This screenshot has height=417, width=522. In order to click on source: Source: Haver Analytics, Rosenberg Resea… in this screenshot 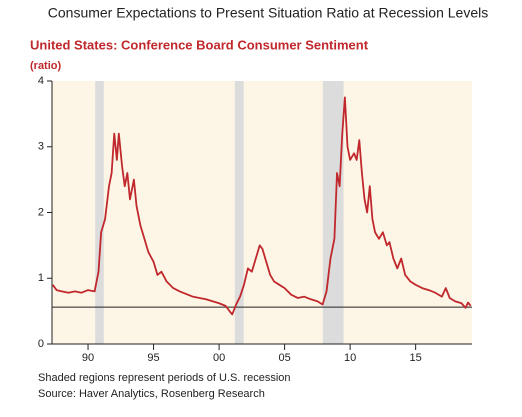, I will do `click(151, 394)`.